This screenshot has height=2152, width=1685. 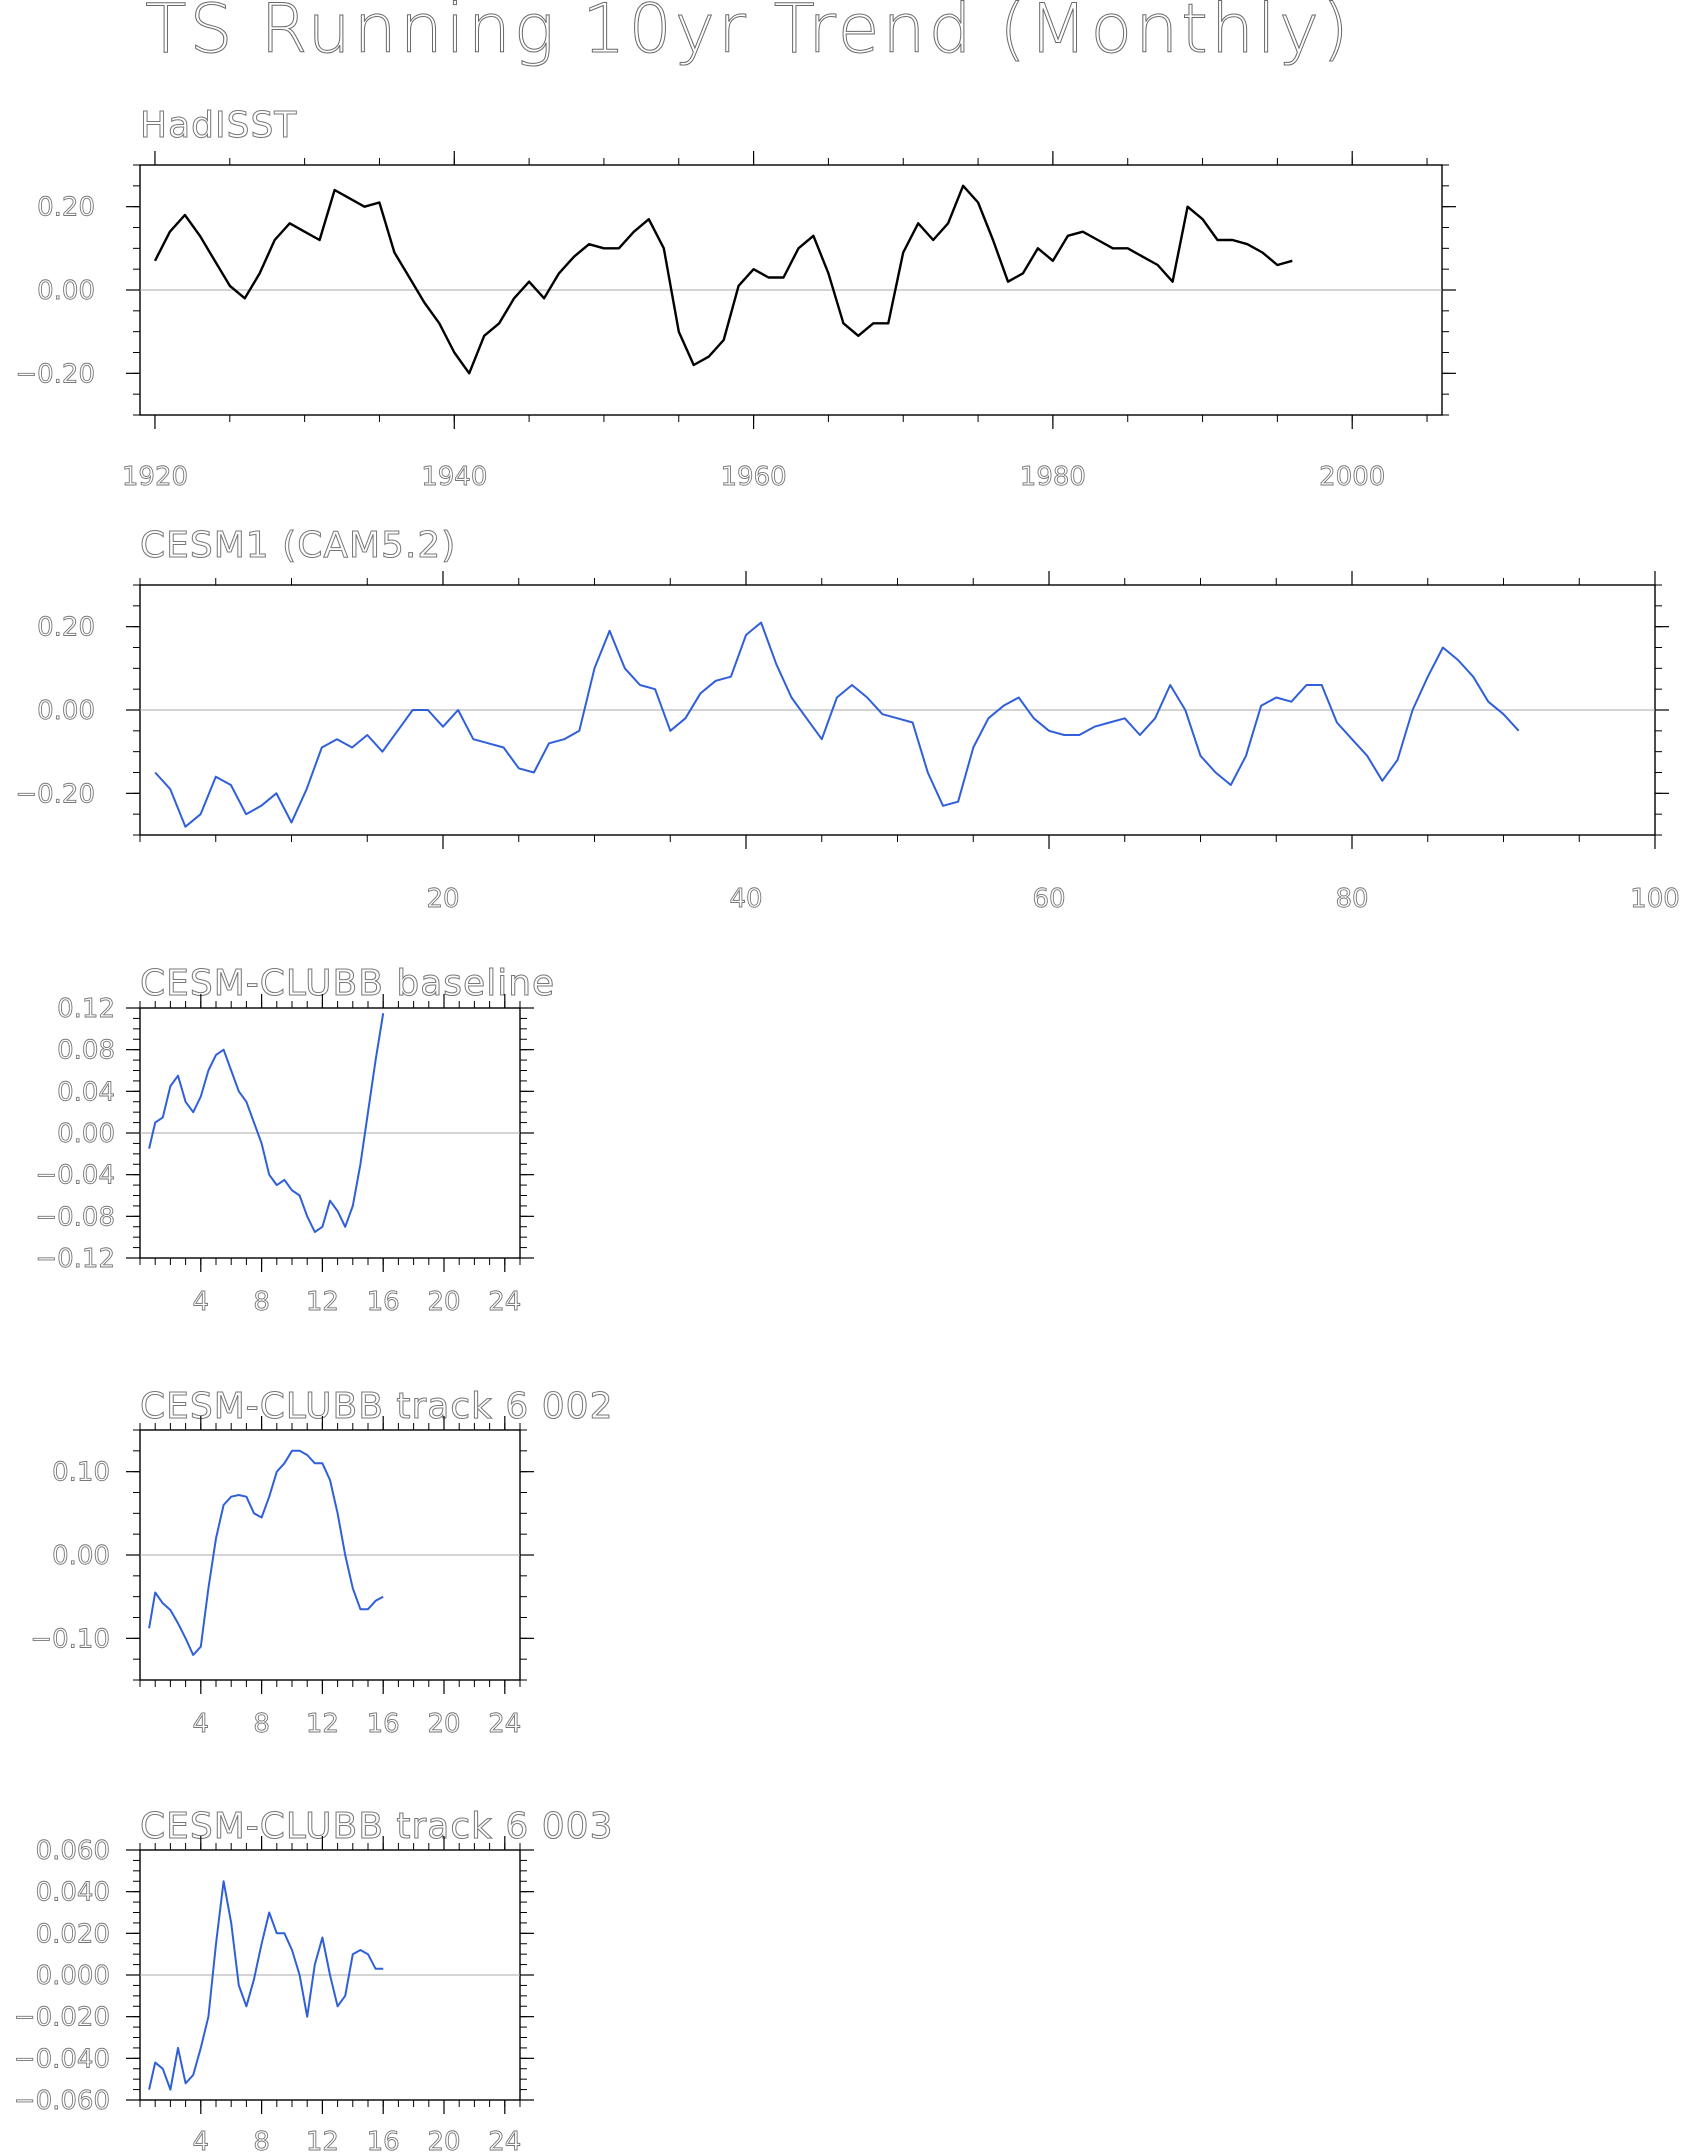 What do you see at coordinates (73, 1976) in the screenshot?
I see `y-tick-label: 0.000` at bounding box center [73, 1976].